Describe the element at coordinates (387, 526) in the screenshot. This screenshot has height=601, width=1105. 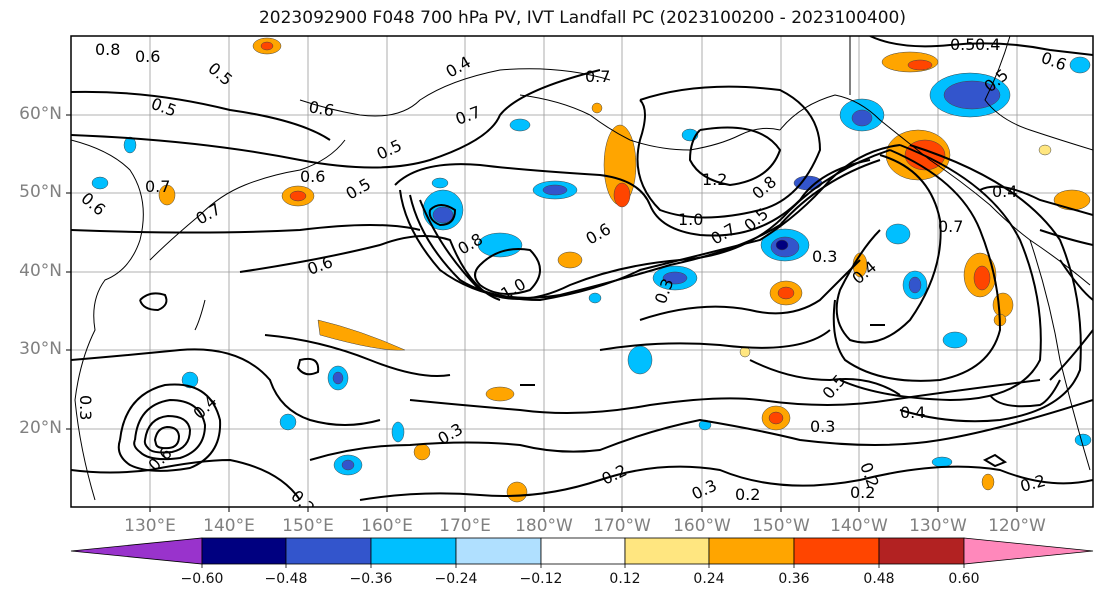
I see `lon-label: 160°E` at that location.